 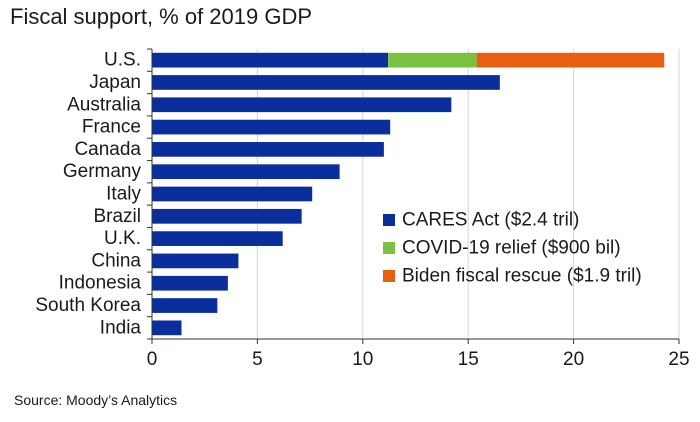 I want to click on source-note: Source: Moody’s Analytics, so click(x=96, y=400).